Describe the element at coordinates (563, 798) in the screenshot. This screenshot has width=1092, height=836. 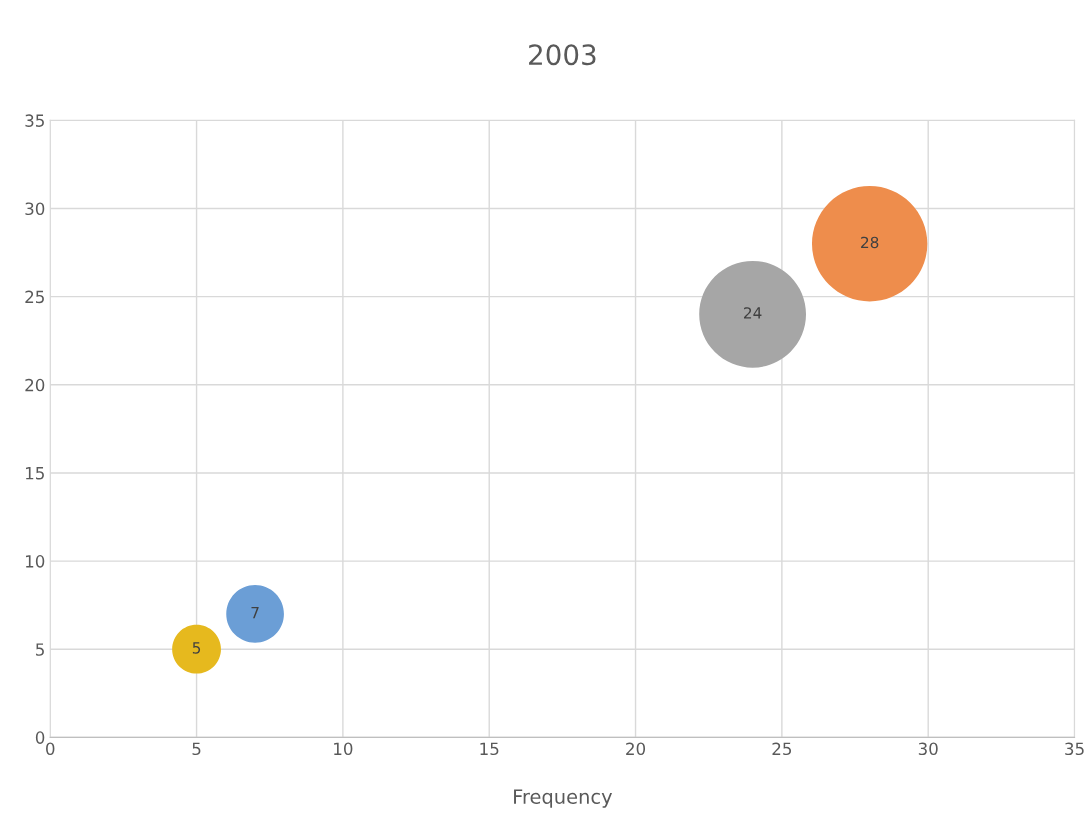
I see `x-axis-title: Frequency` at that location.